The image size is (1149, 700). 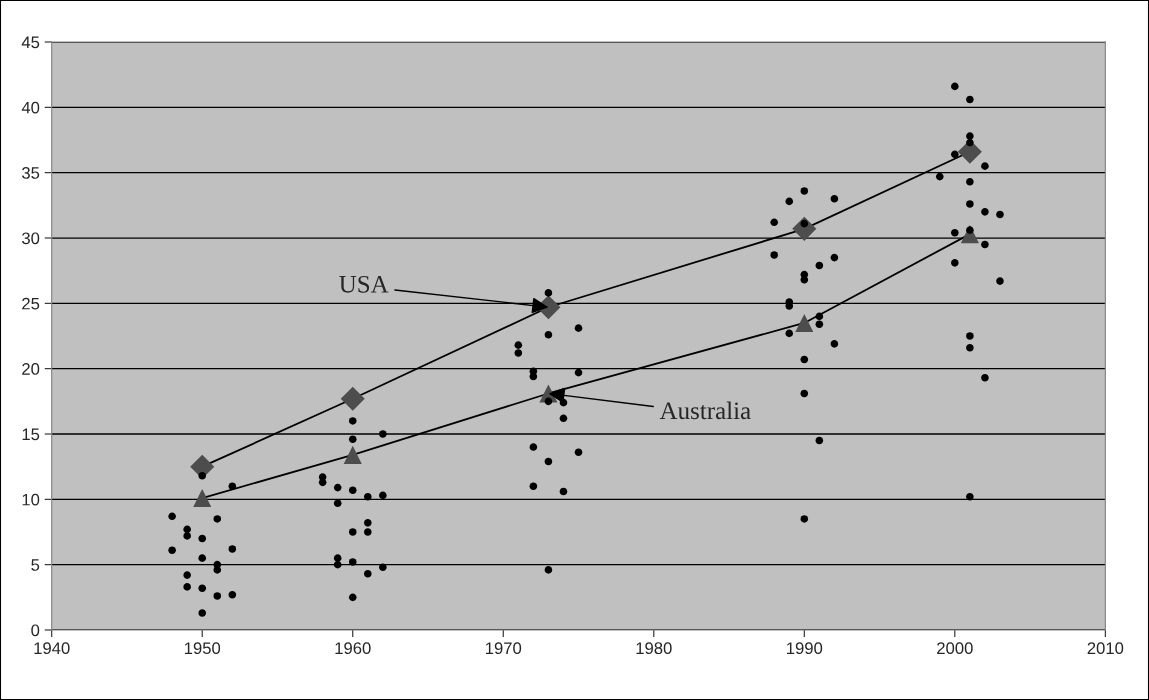 What do you see at coordinates (35, 565) in the screenshot?
I see `y-tick-label: 5` at bounding box center [35, 565].